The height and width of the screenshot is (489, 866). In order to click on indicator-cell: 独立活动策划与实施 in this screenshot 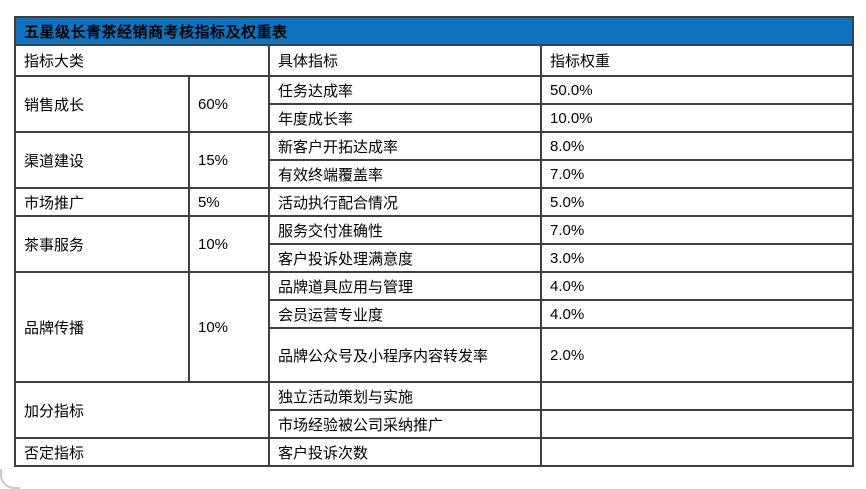, I will do `click(405, 396)`.